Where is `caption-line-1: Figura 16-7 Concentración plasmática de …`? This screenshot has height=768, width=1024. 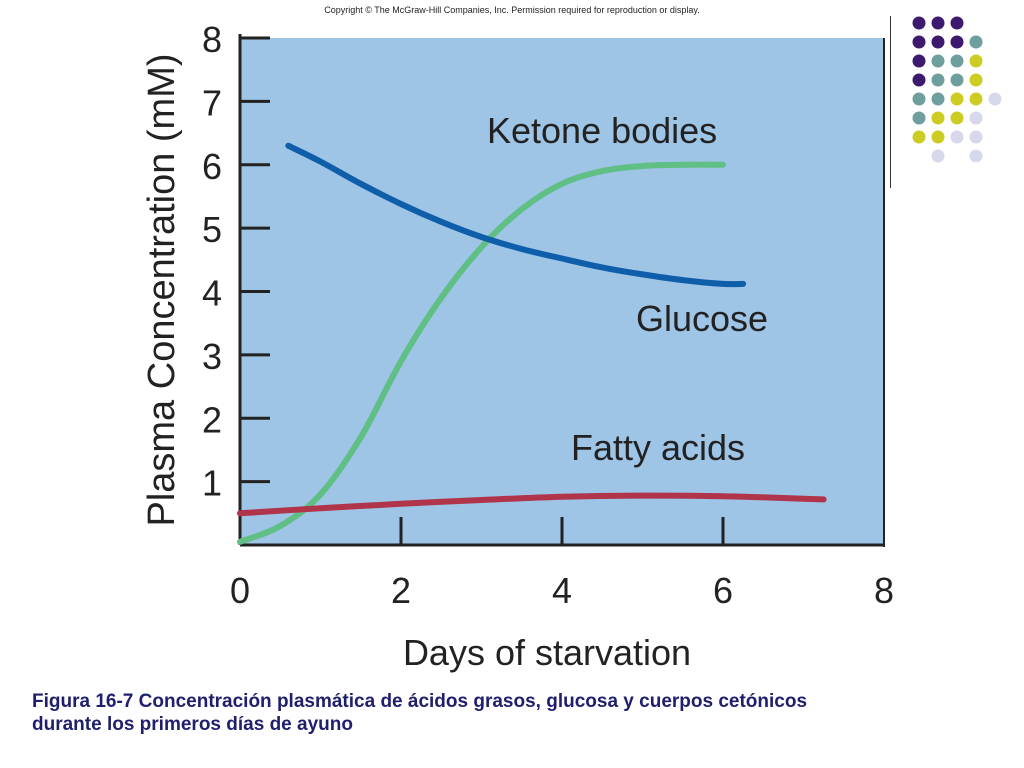
caption-line-1: Figura 16-7 Concentración plasmática de … is located at coordinates (420, 701).